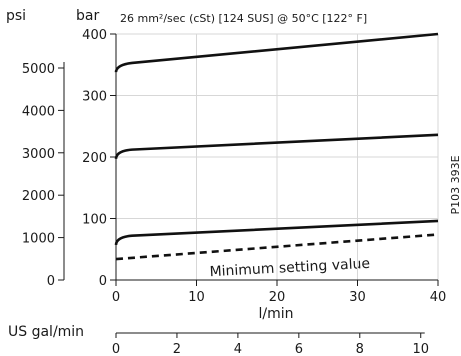 The image size is (461, 356). What do you see at coordinates (94, 97) in the screenshot?
I see `y-tick-label-bar: 300` at bounding box center [94, 97].